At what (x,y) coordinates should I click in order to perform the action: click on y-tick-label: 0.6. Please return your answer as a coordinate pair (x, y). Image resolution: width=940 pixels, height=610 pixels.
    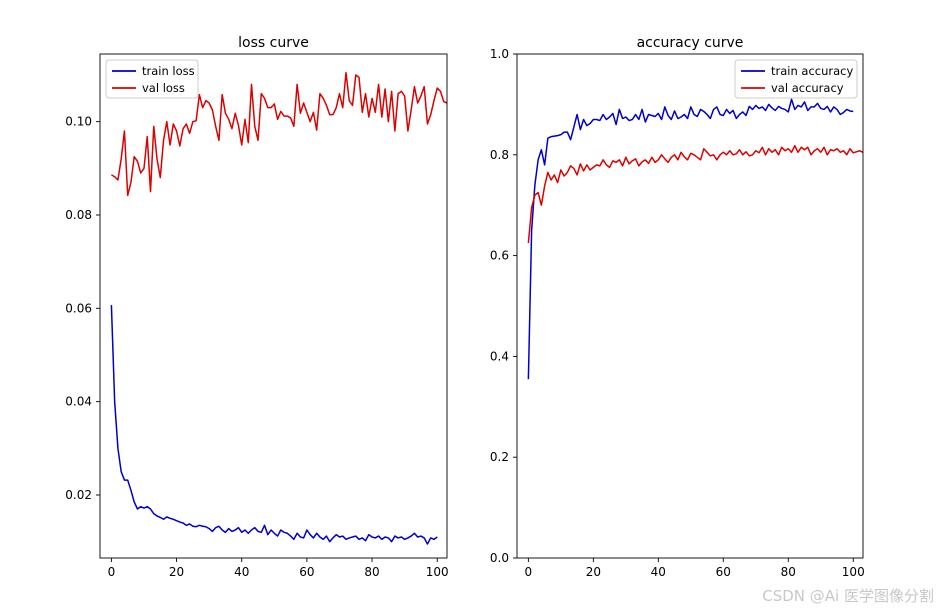
    Looking at the image, I should click on (499, 256).